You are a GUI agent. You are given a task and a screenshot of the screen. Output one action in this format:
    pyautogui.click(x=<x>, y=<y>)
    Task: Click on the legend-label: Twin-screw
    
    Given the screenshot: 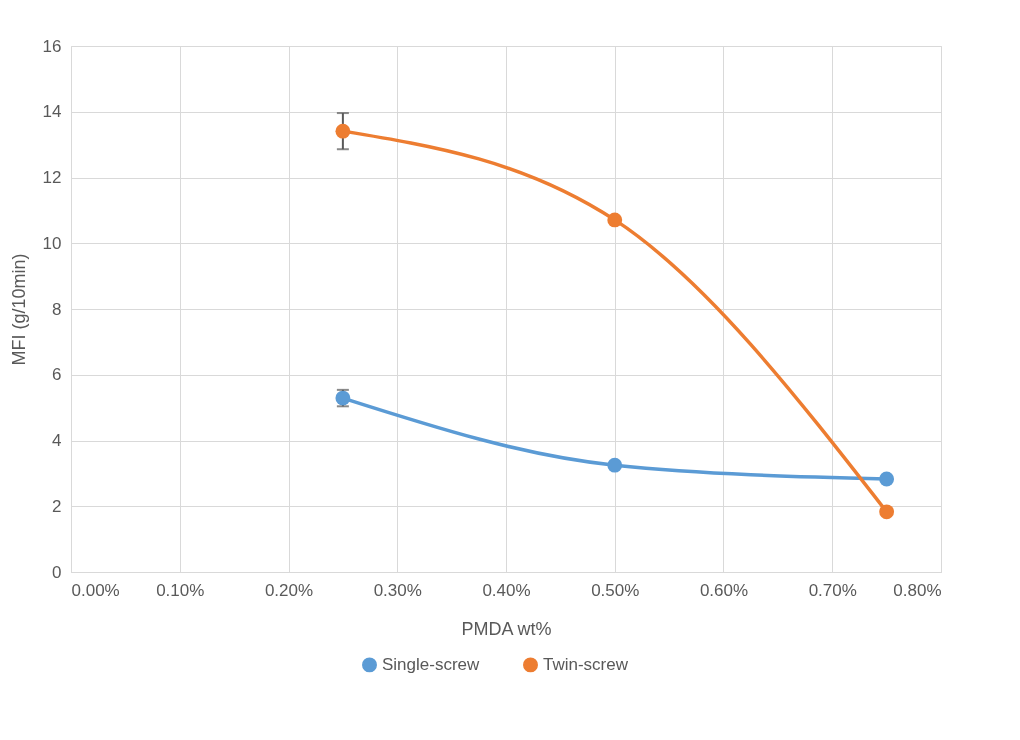 What is the action you would take?
    pyautogui.click(x=586, y=664)
    